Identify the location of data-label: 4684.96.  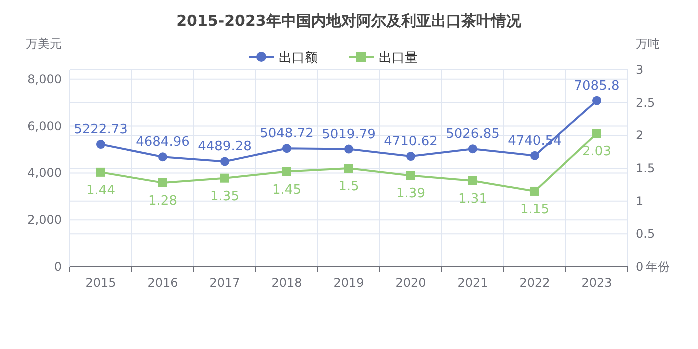
(163, 142).